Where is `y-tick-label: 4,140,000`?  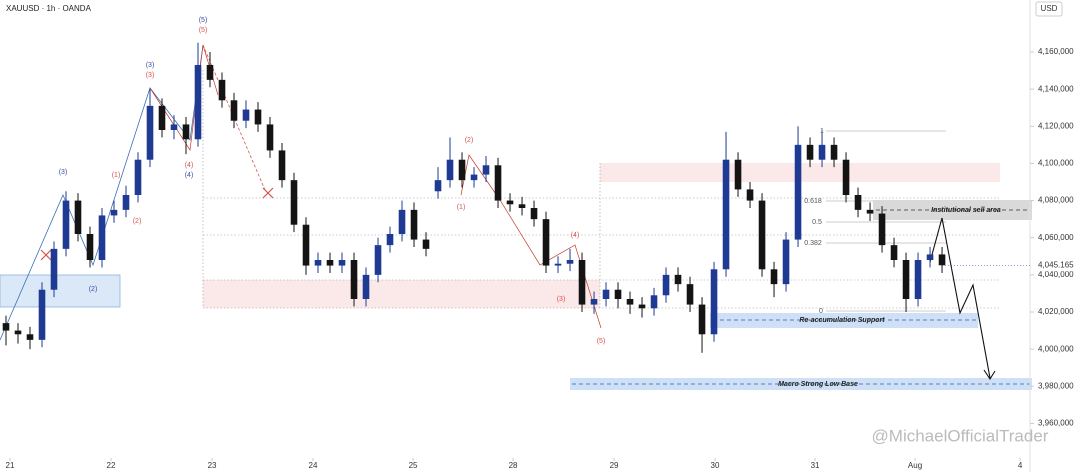
y-tick-label: 4,140,000 is located at coordinates (1056, 88).